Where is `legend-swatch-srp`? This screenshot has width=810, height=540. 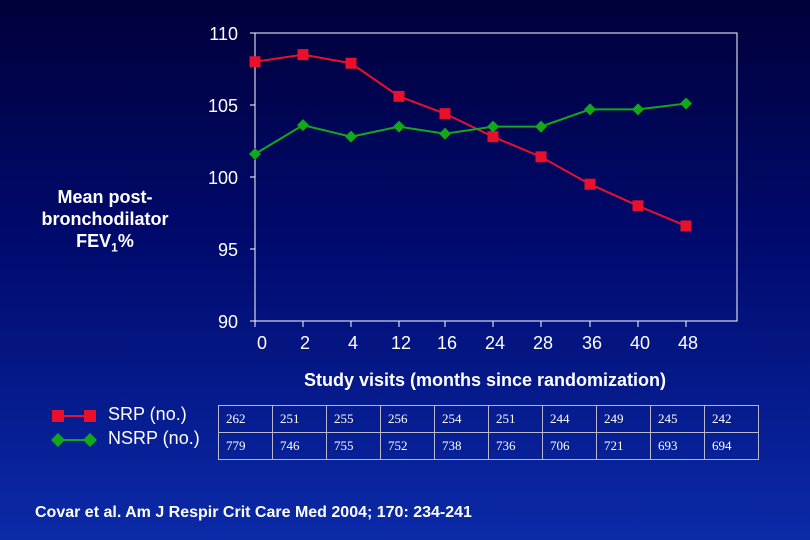 legend-swatch-srp is located at coordinates (74, 416).